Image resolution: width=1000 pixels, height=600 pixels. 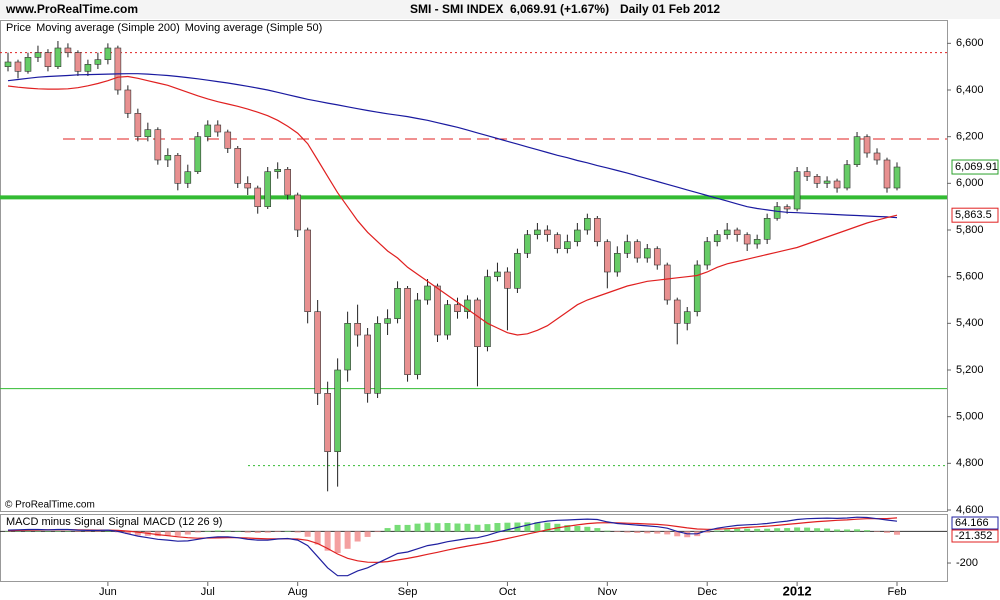 What do you see at coordinates (970, 43) in the screenshot?
I see `y-tick-label: 6,600` at bounding box center [970, 43].